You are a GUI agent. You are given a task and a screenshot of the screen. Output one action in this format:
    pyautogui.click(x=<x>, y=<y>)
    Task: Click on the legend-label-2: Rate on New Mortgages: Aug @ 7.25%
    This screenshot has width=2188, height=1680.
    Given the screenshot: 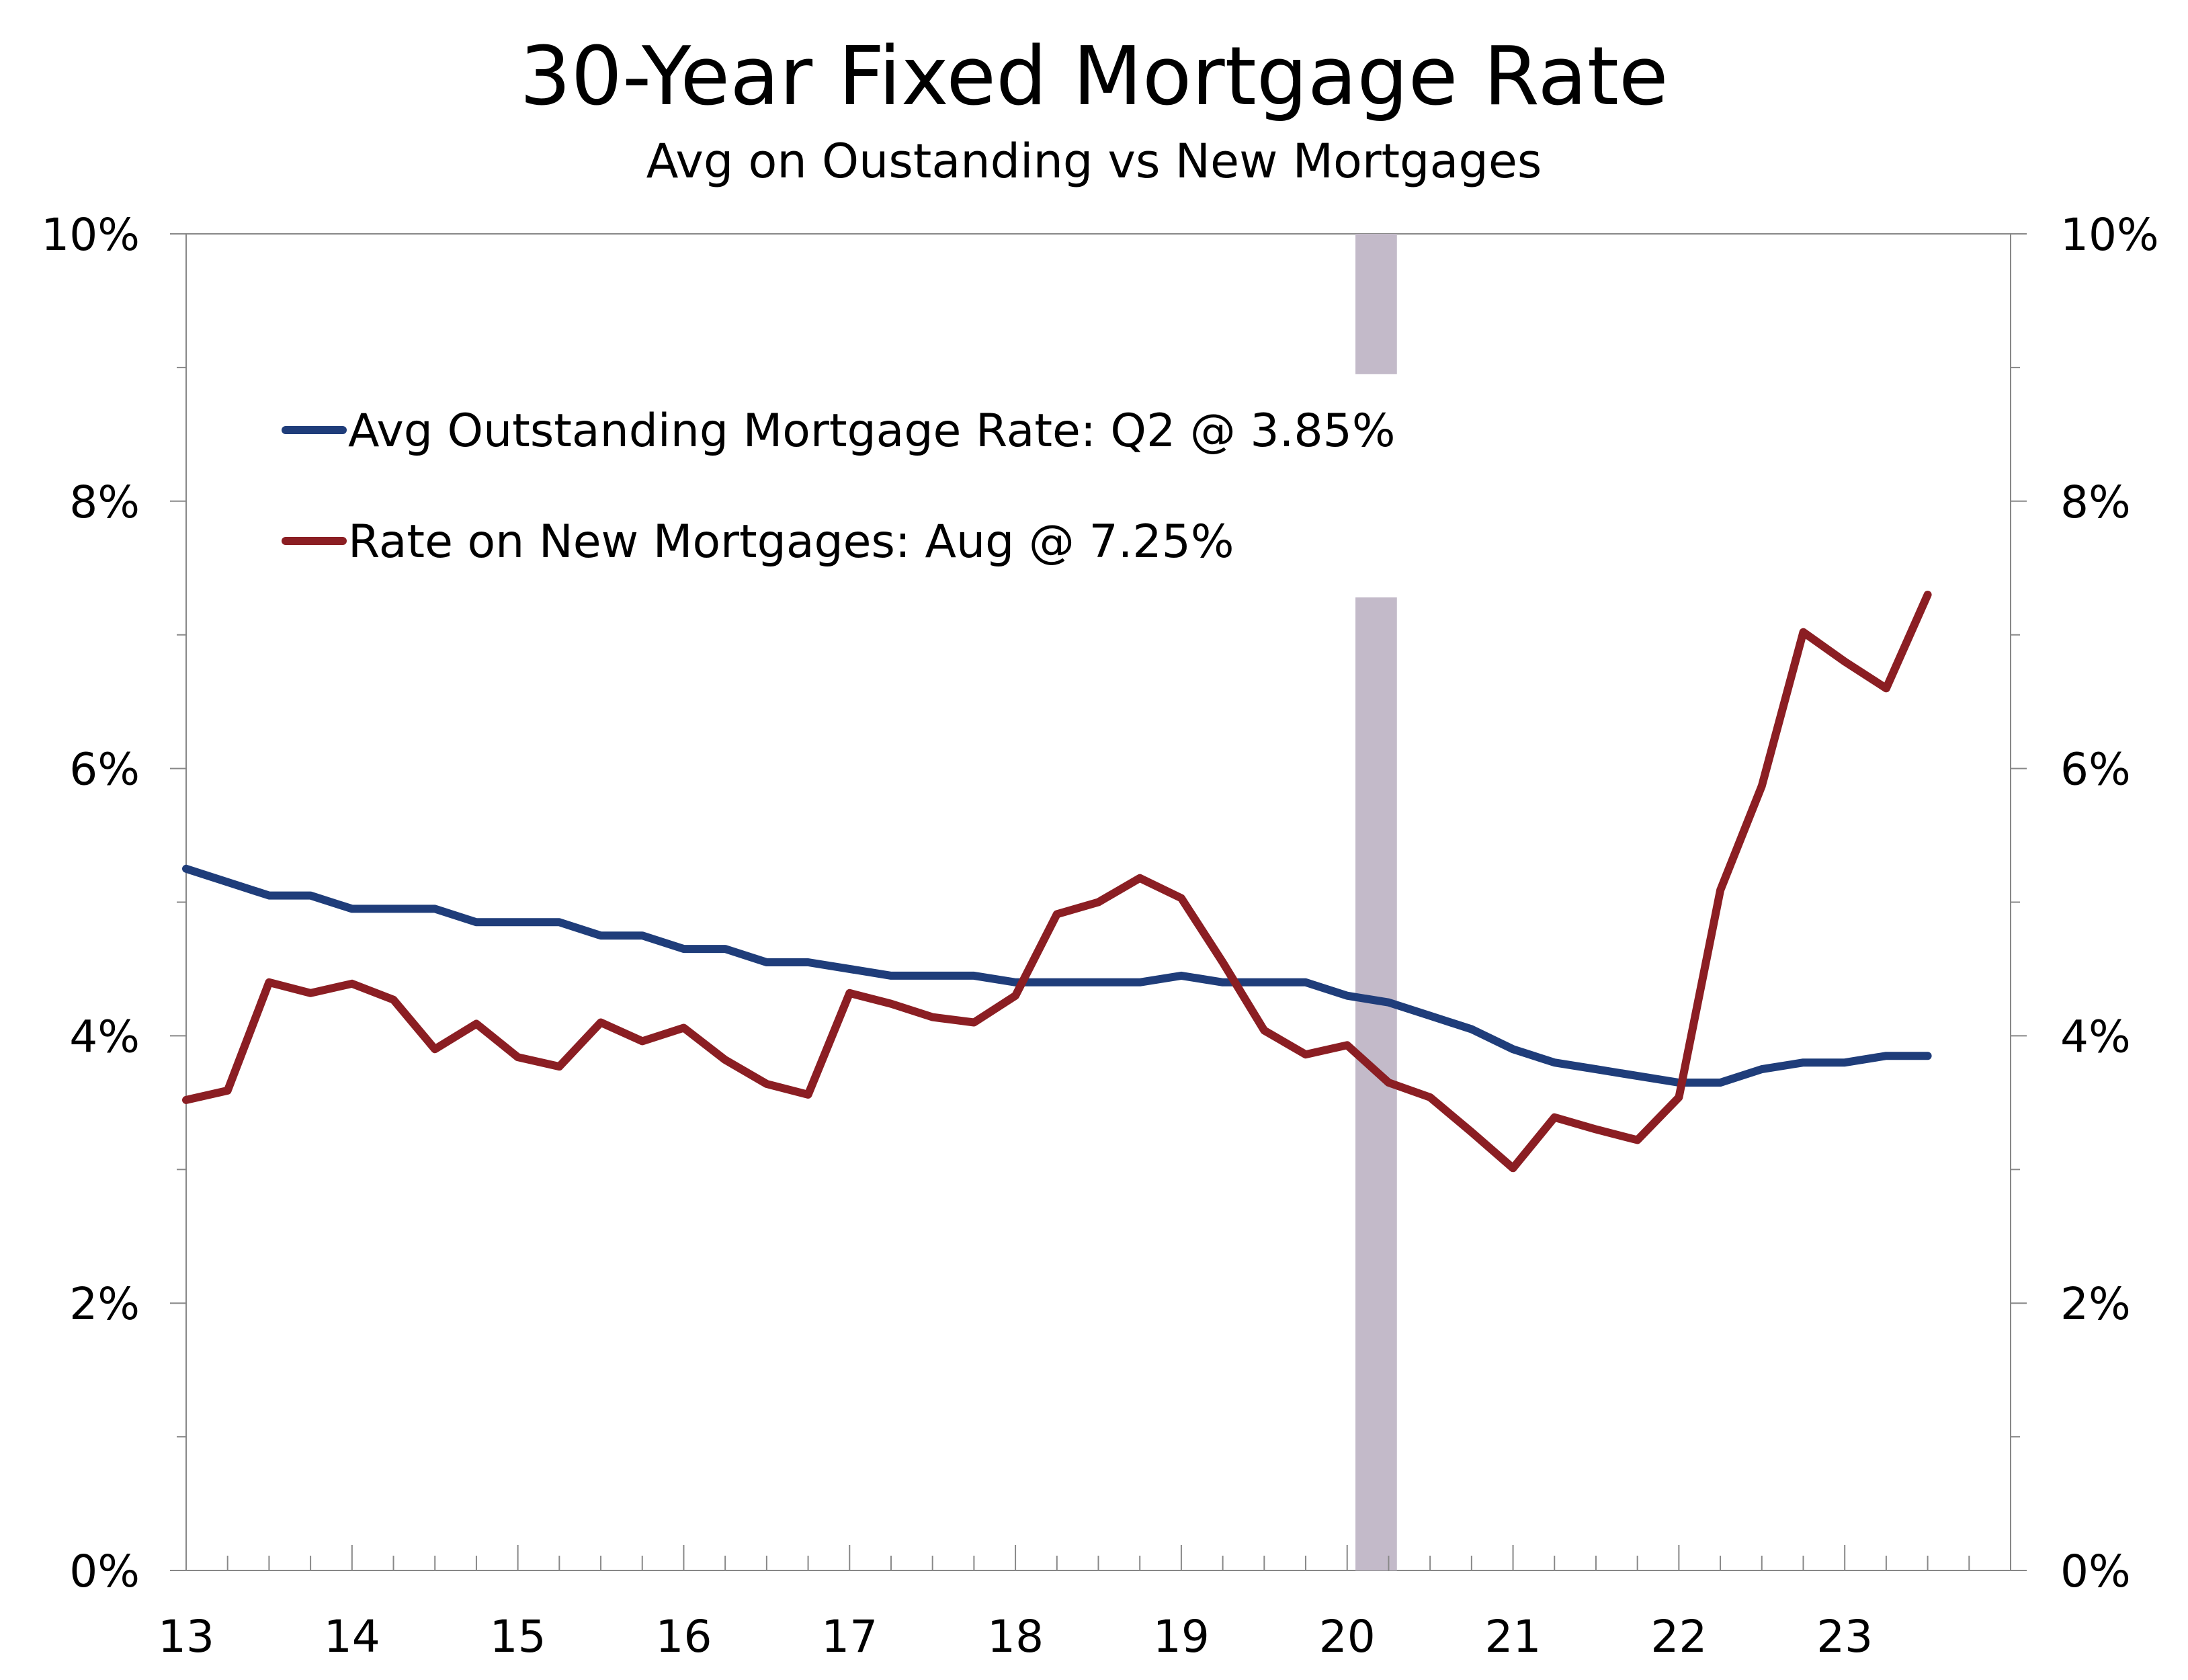 What is the action you would take?
    pyautogui.click(x=791, y=542)
    